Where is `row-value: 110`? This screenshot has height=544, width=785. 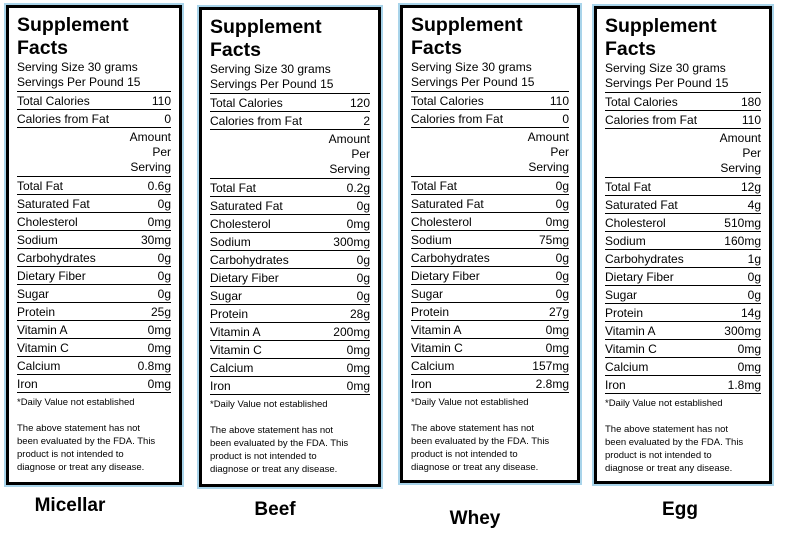
row-value: 110 is located at coordinates (751, 120).